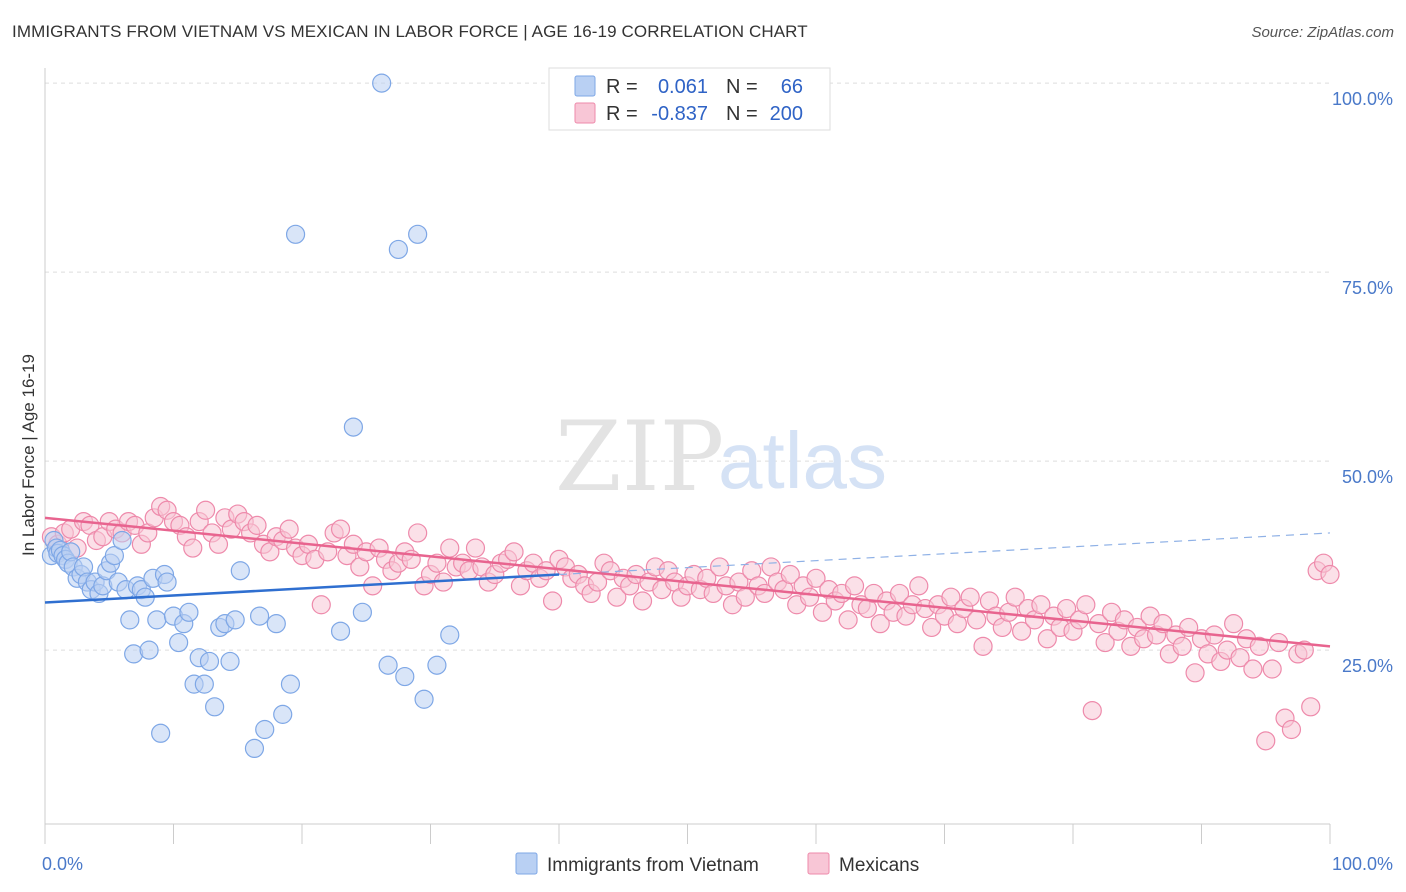 The height and width of the screenshot is (892, 1406). What do you see at coordinates (944, 554) in the screenshot?
I see `vietnam-trend-extension` at bounding box center [944, 554].